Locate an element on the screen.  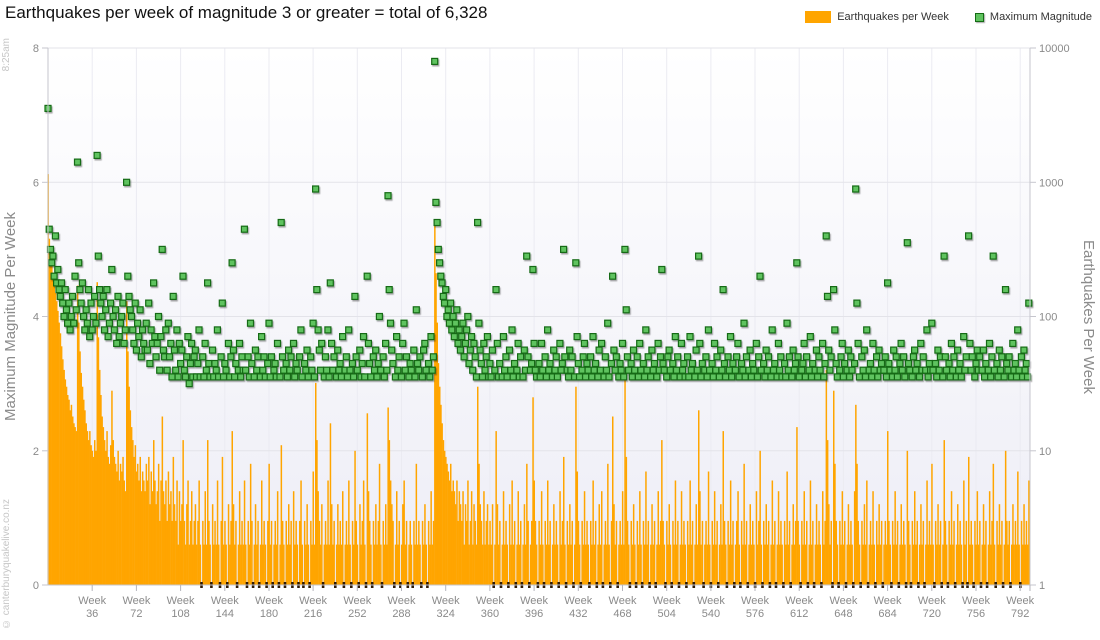
svg-text: 720 is located at coordinates (932, 614).